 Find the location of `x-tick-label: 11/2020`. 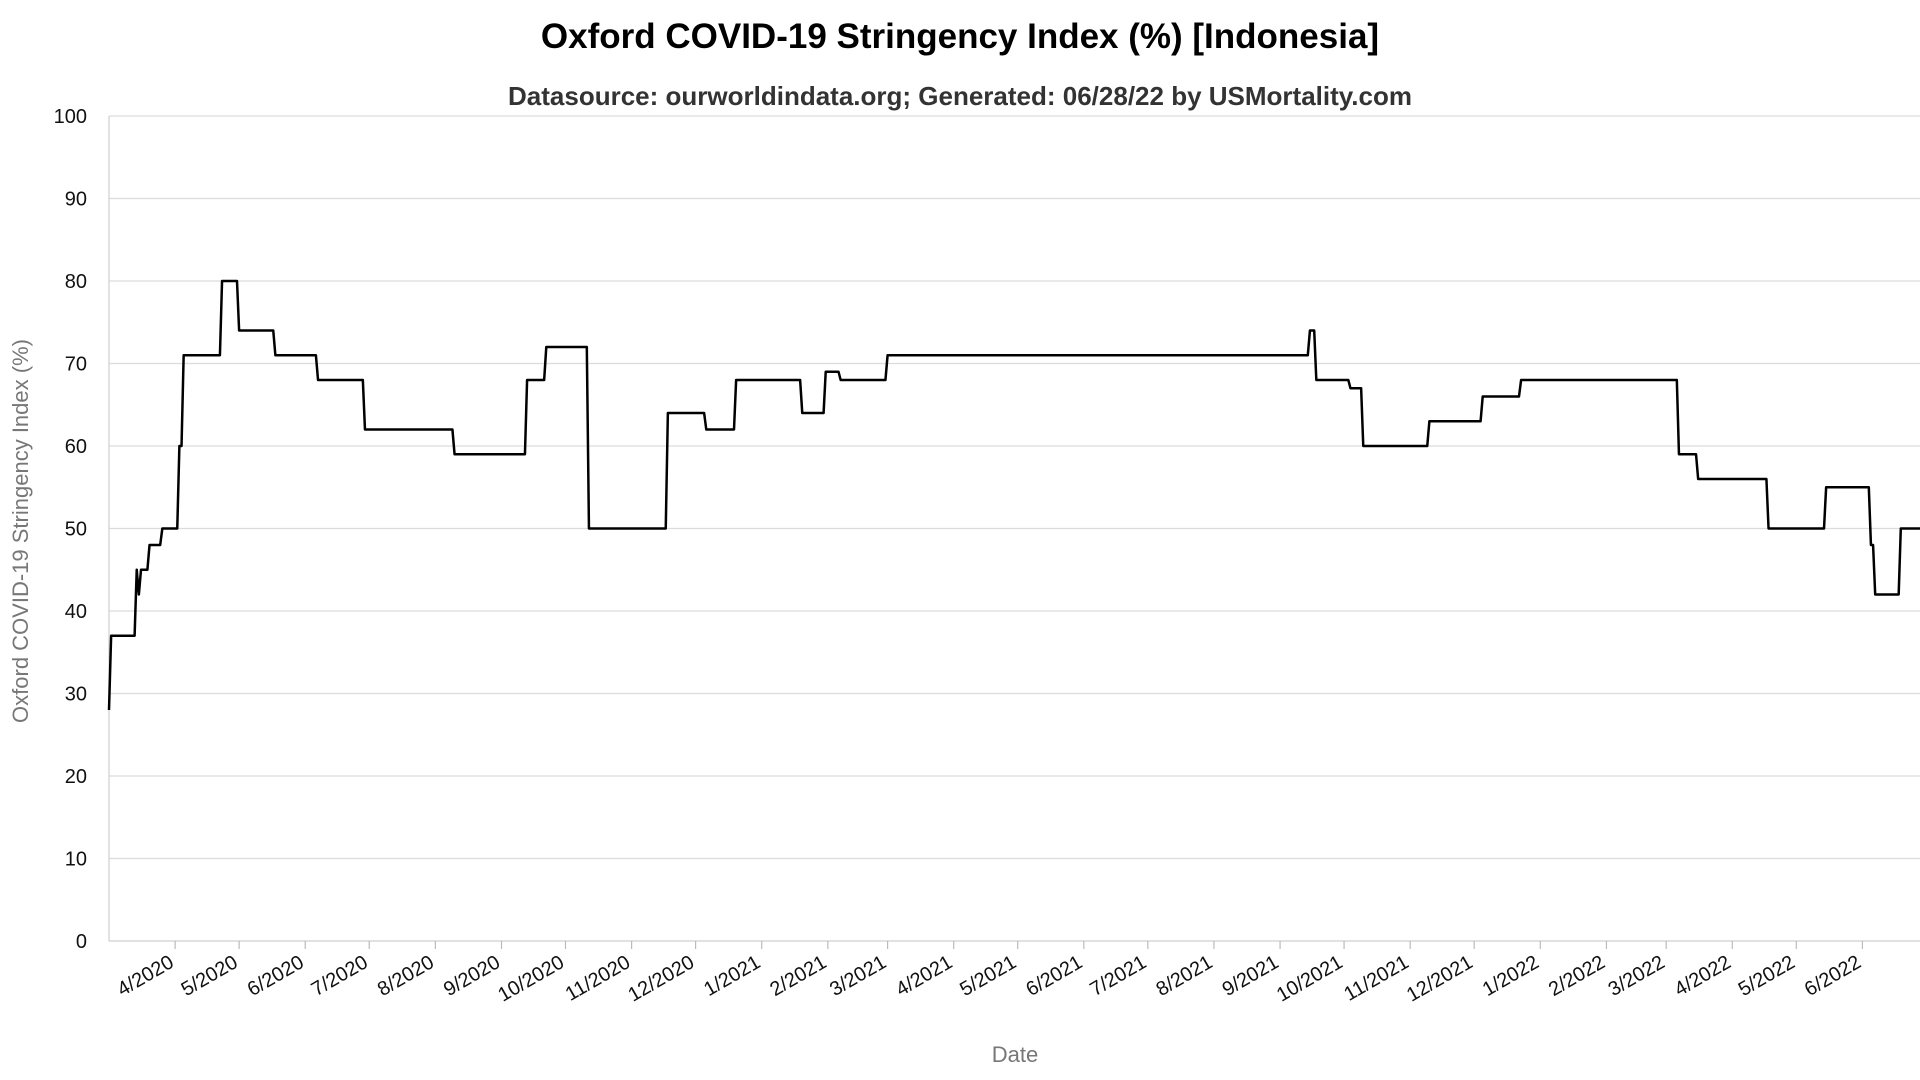

x-tick-label: 11/2020 is located at coordinates (598, 978).